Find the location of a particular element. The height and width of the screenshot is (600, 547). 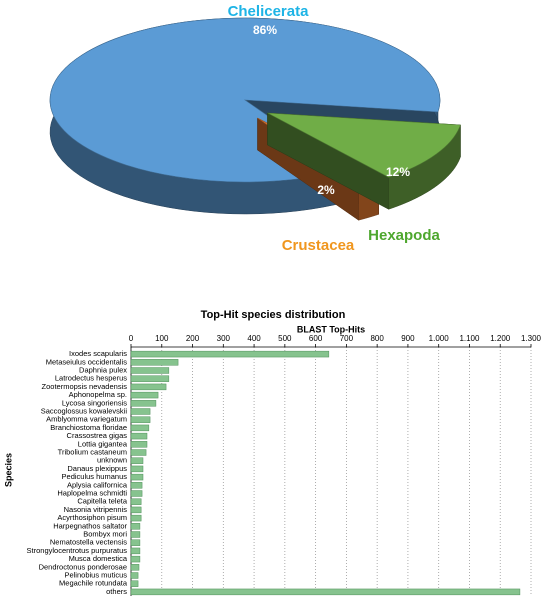

y-tick-label: Branchiostoma floridae is located at coordinates (88, 427).